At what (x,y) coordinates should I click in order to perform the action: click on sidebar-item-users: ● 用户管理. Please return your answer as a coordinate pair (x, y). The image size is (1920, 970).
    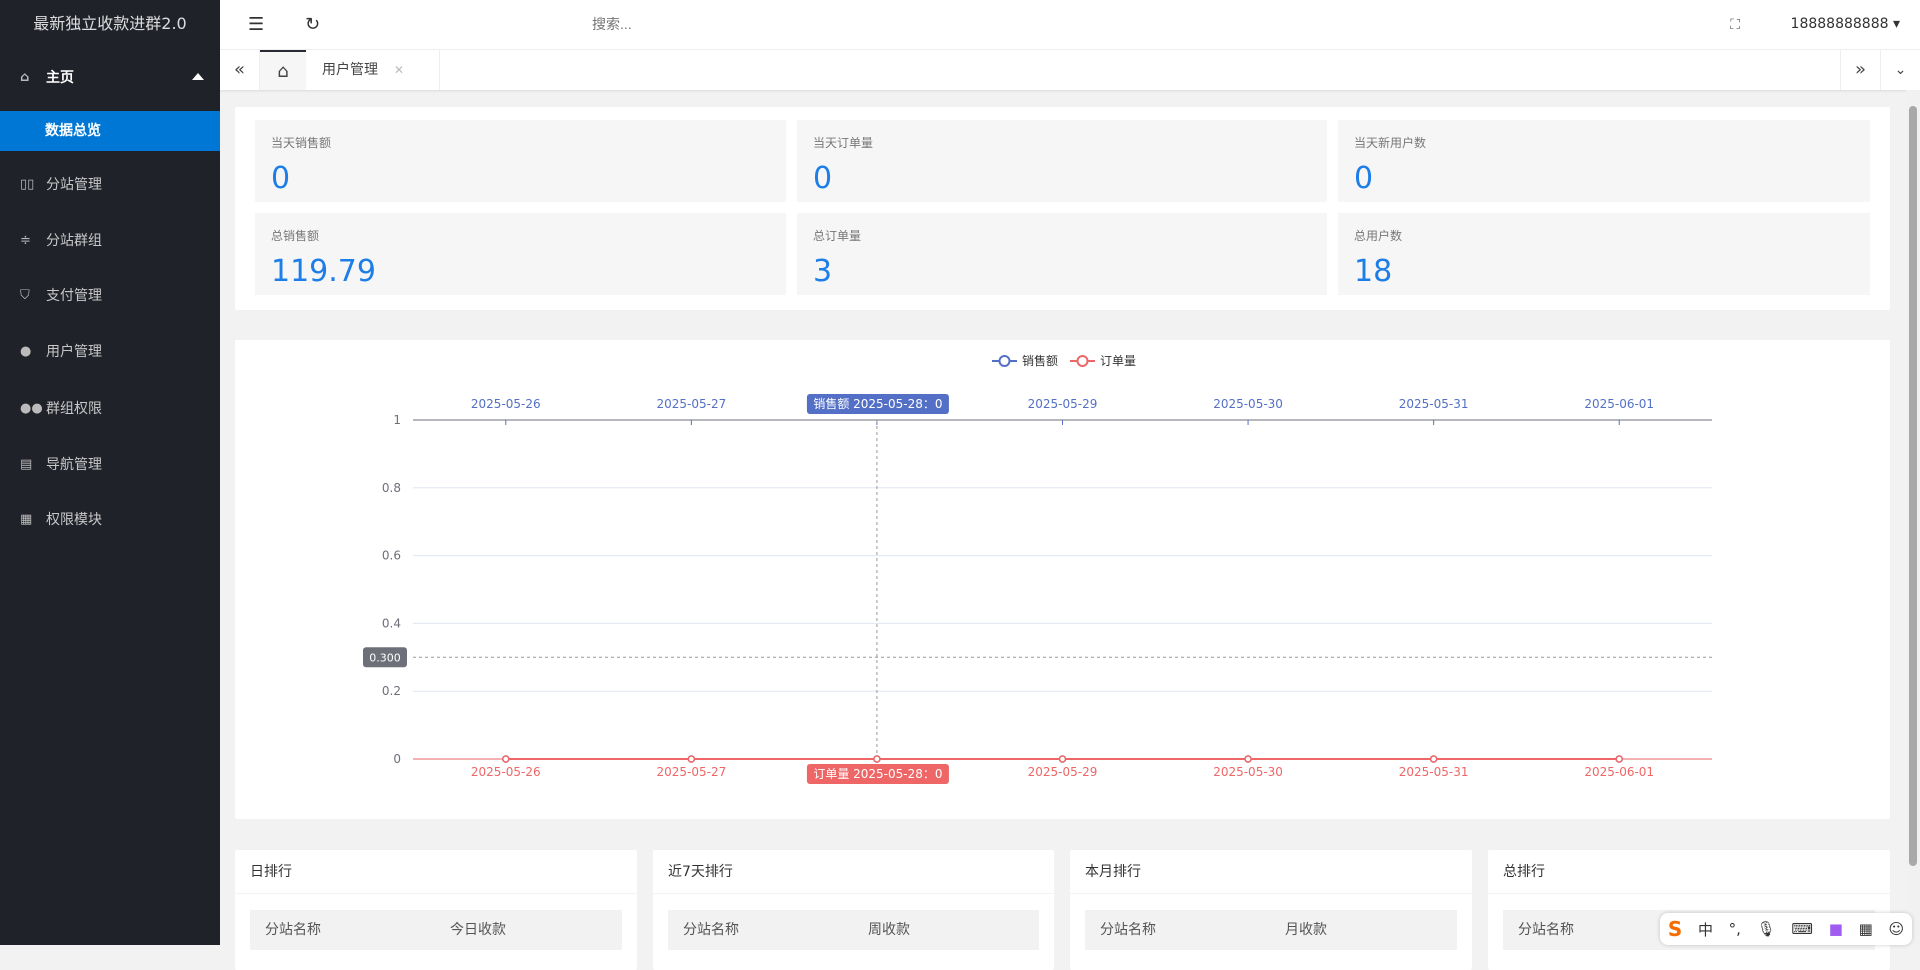
    Looking at the image, I should click on (110, 351).